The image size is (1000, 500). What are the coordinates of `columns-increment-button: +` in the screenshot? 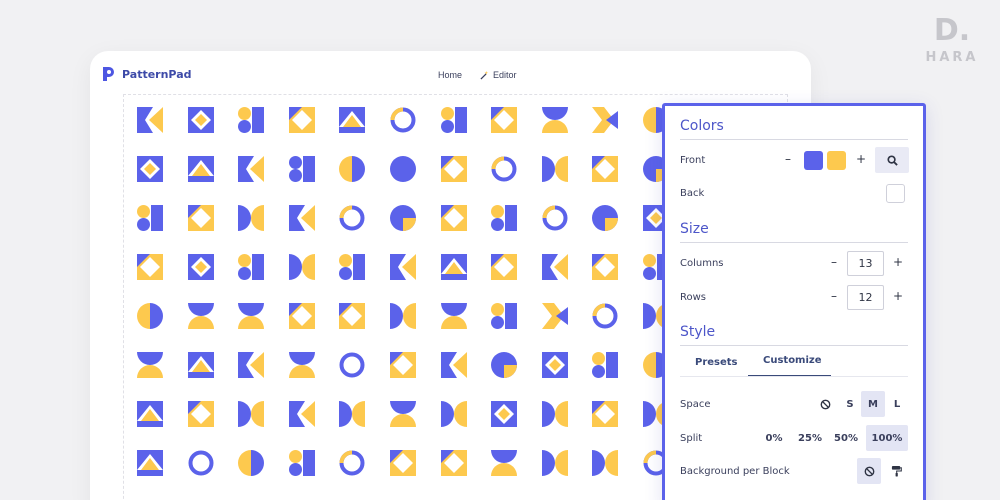 It's located at (898, 262).